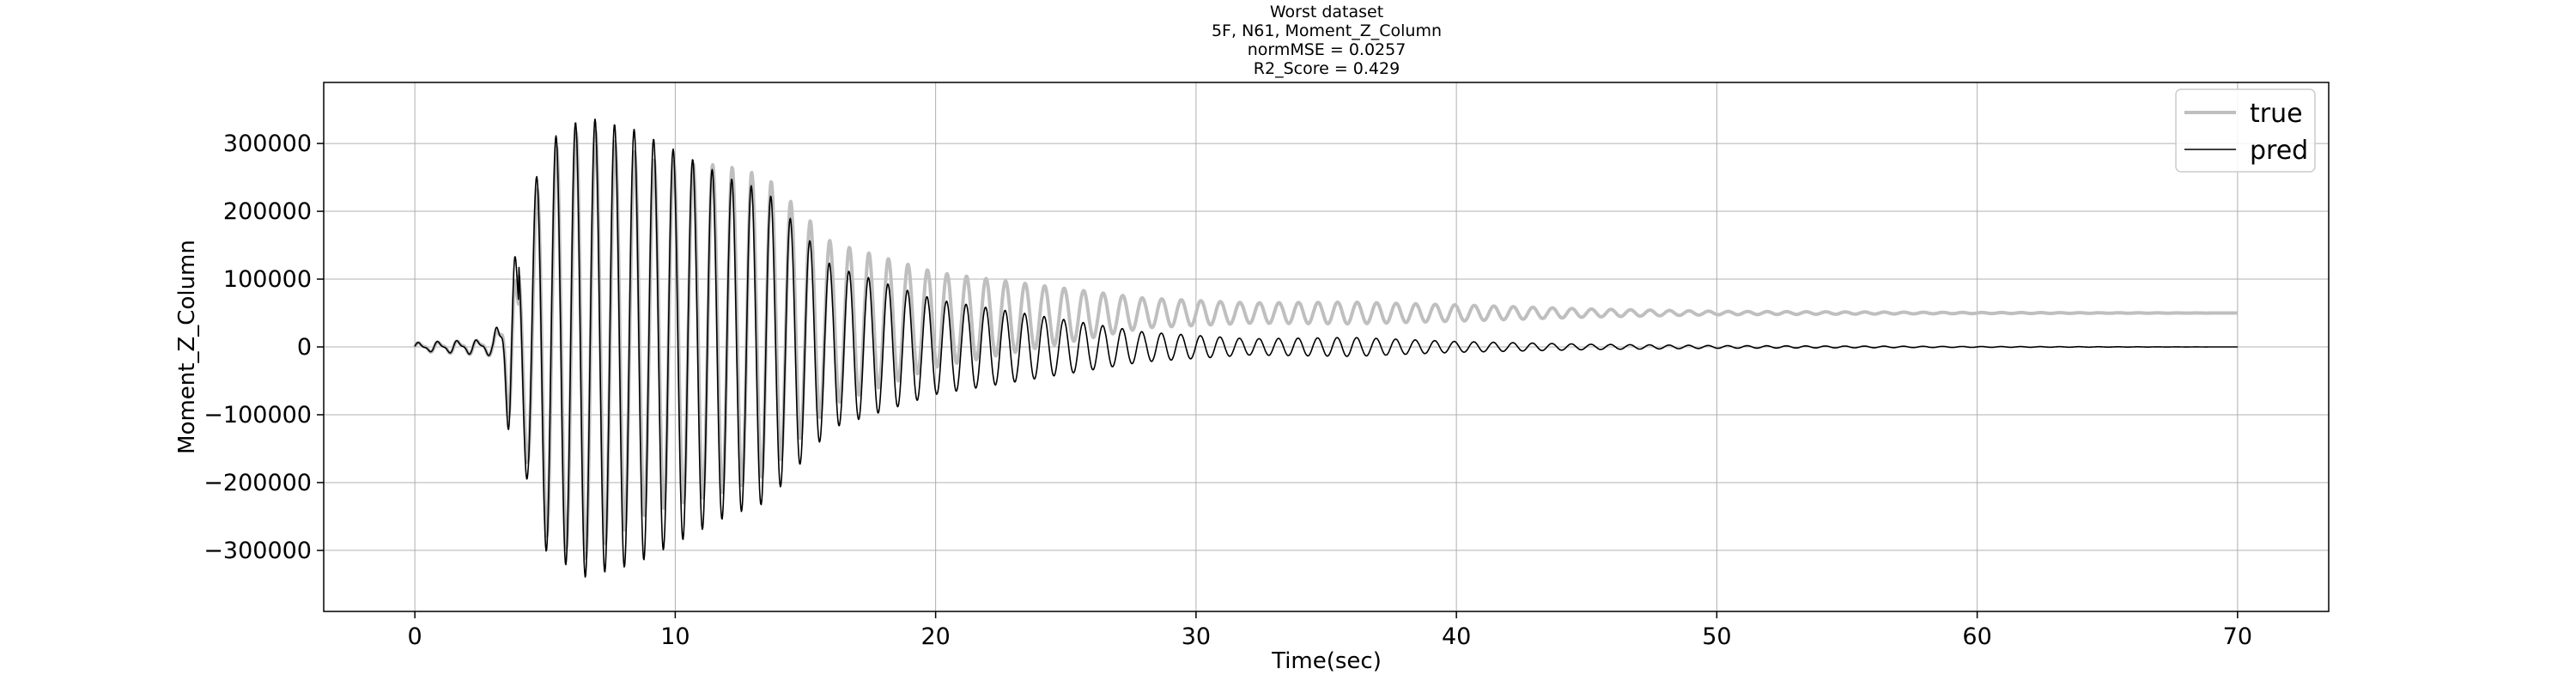 The image size is (2576, 687). What do you see at coordinates (935, 636) in the screenshot?
I see `x-tick-label: 20` at bounding box center [935, 636].